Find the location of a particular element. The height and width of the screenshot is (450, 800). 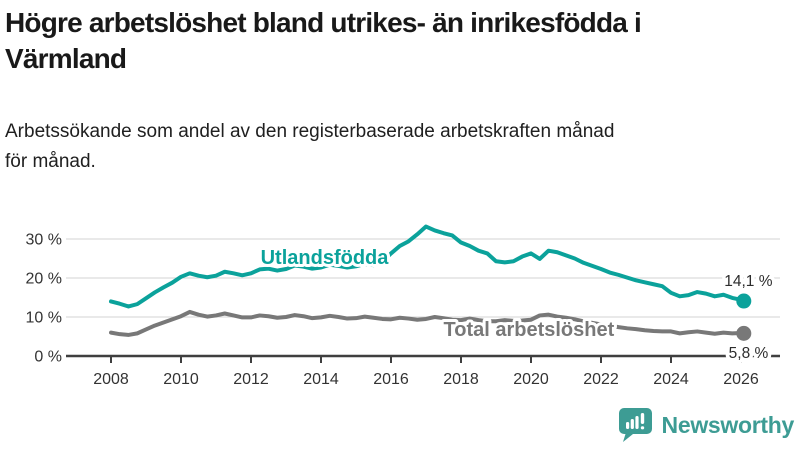

newsworthy-logo-text: Newsworthy is located at coordinates (728, 425).